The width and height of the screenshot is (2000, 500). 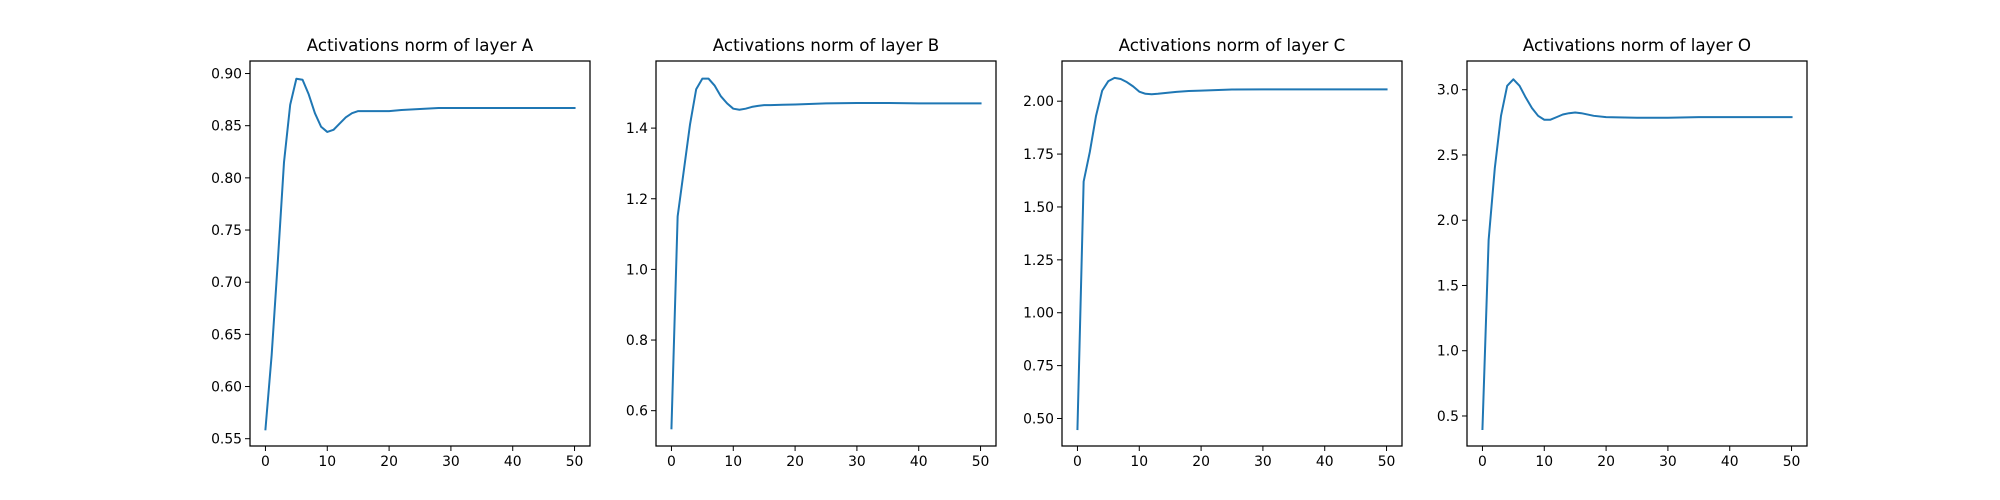 What do you see at coordinates (826, 45) in the screenshot?
I see `chart-title: Activations norm of layer B` at bounding box center [826, 45].